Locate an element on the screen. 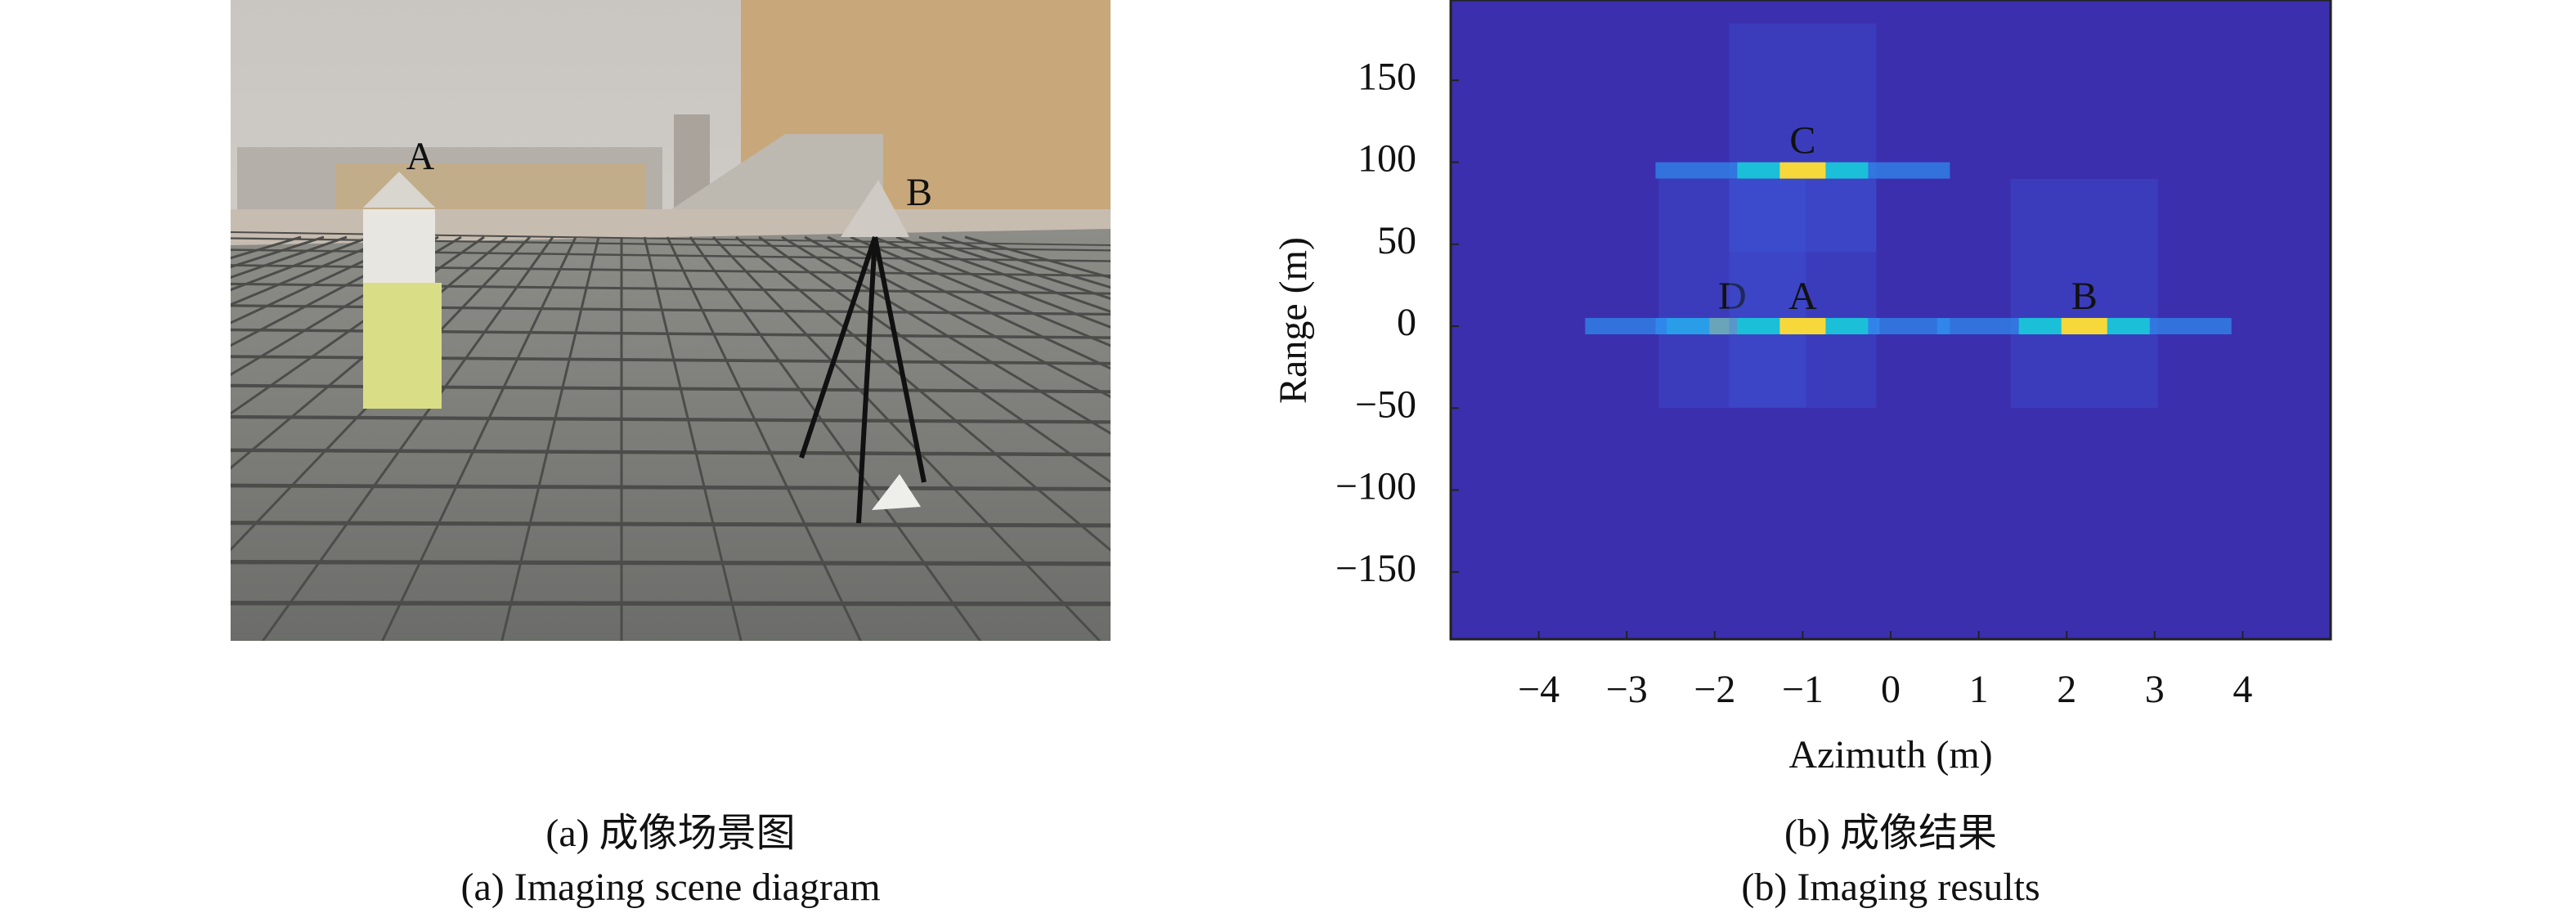  y-axis-label: Range (m) is located at coordinates (1293, 320).